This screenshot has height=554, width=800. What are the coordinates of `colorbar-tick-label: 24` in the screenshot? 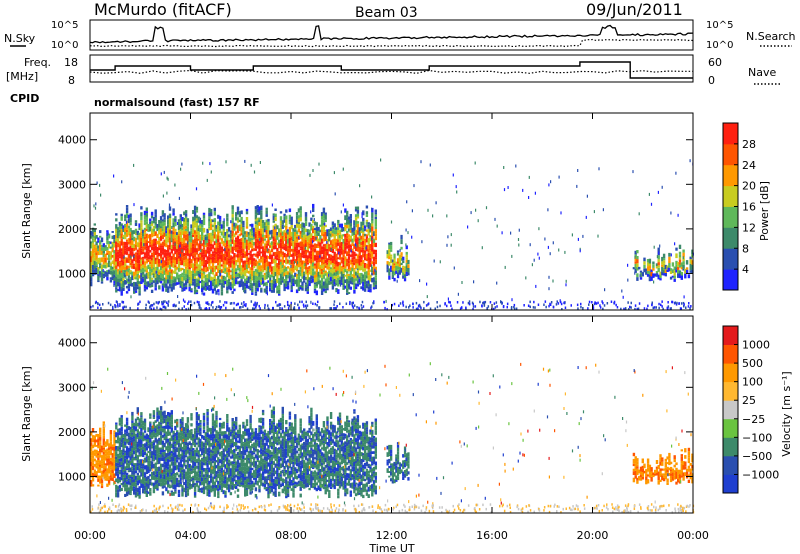 It's located at (749, 165).